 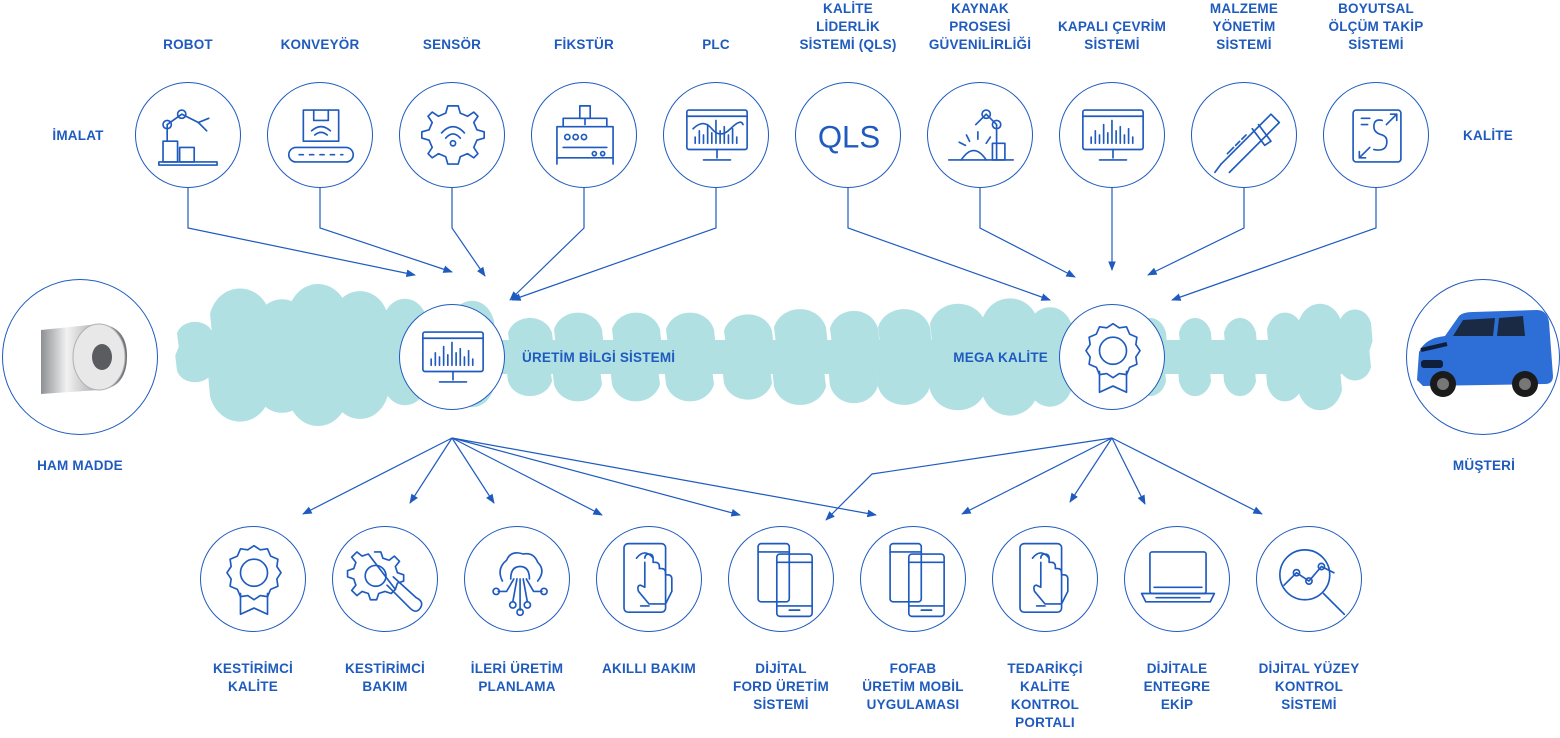 What do you see at coordinates (584, 44) in the screenshot?
I see `top-node-label: FİKSTÜR` at bounding box center [584, 44].